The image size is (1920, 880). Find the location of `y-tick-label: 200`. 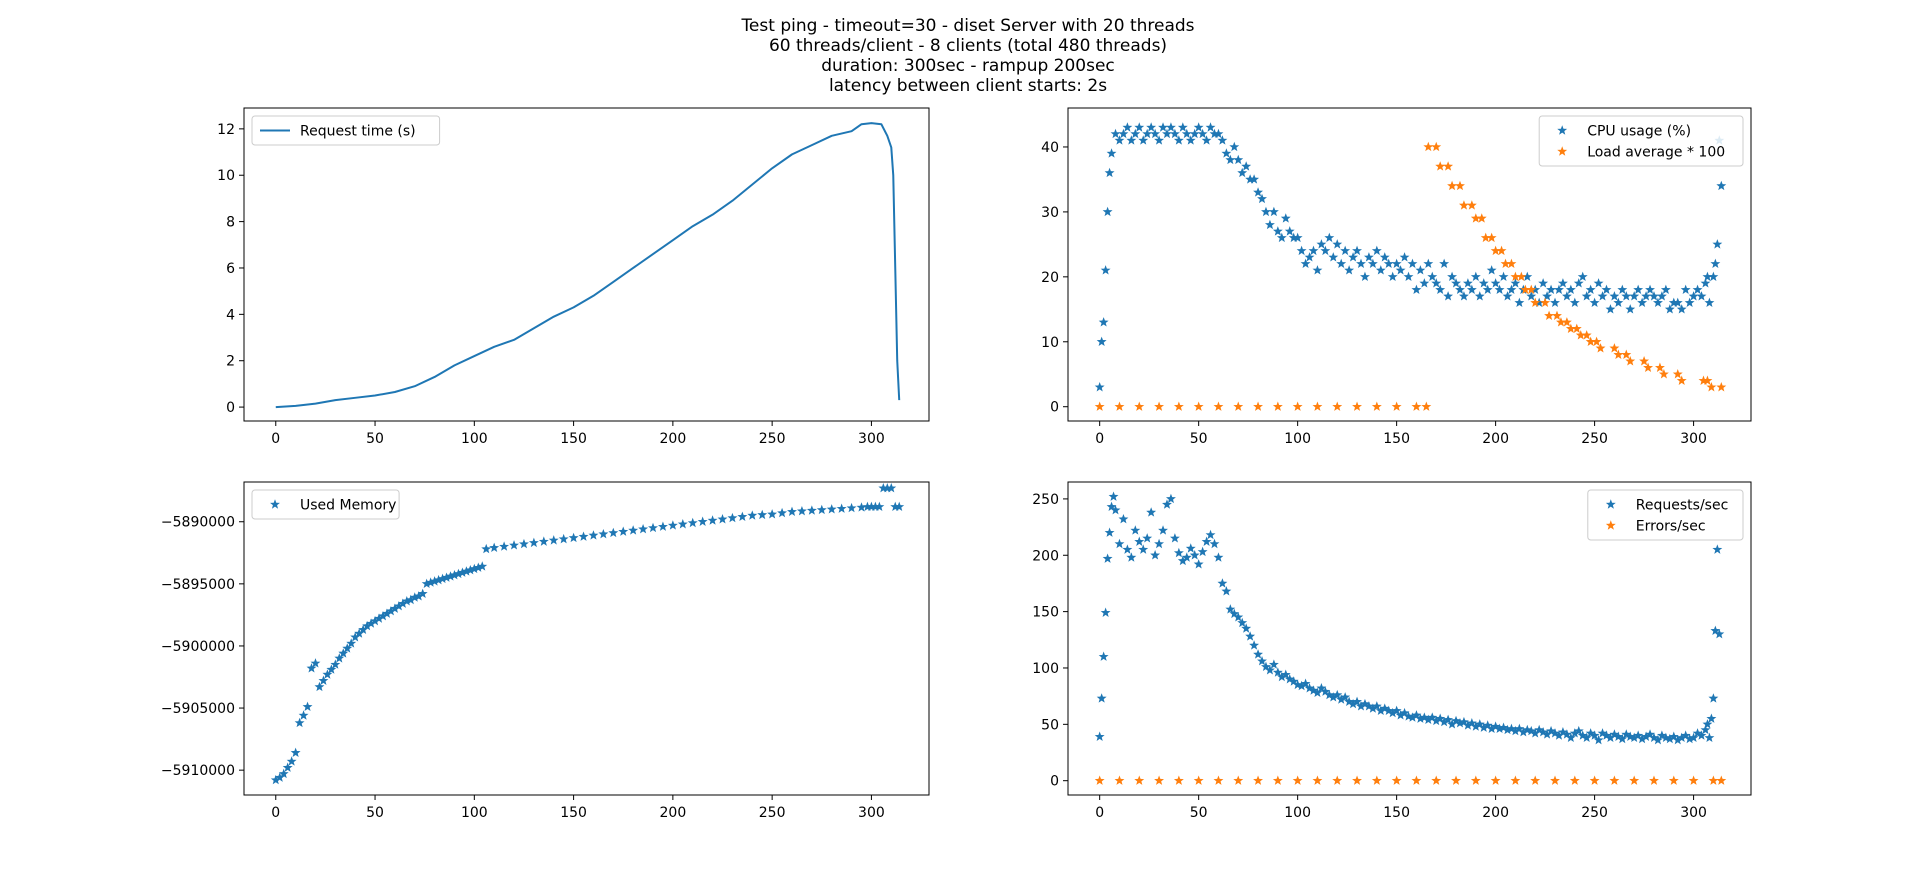

y-tick-label: 200 is located at coordinates (1045, 556).